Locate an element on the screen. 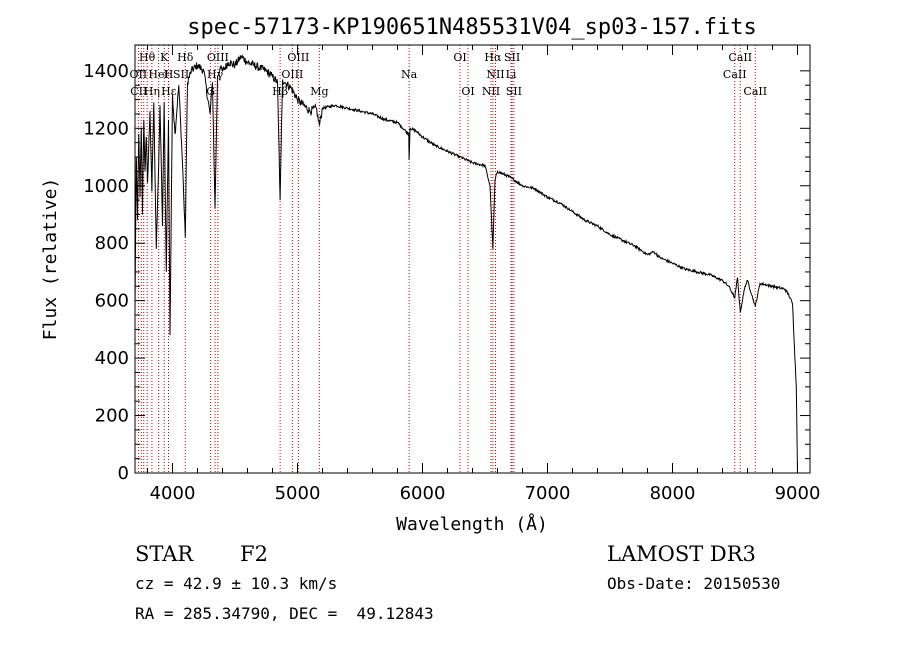  annotation-label-4: HeI is located at coordinates (158, 74).